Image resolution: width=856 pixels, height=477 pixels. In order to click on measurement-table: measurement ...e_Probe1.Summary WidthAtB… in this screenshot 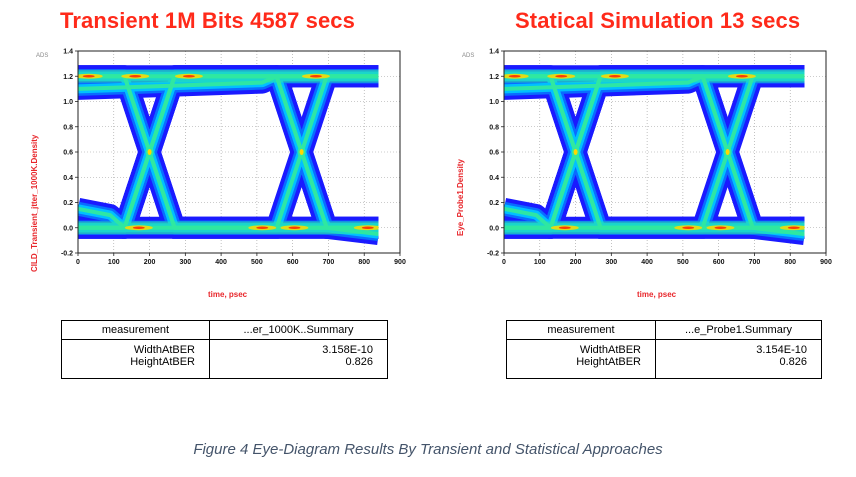, I will do `click(664, 349)`.